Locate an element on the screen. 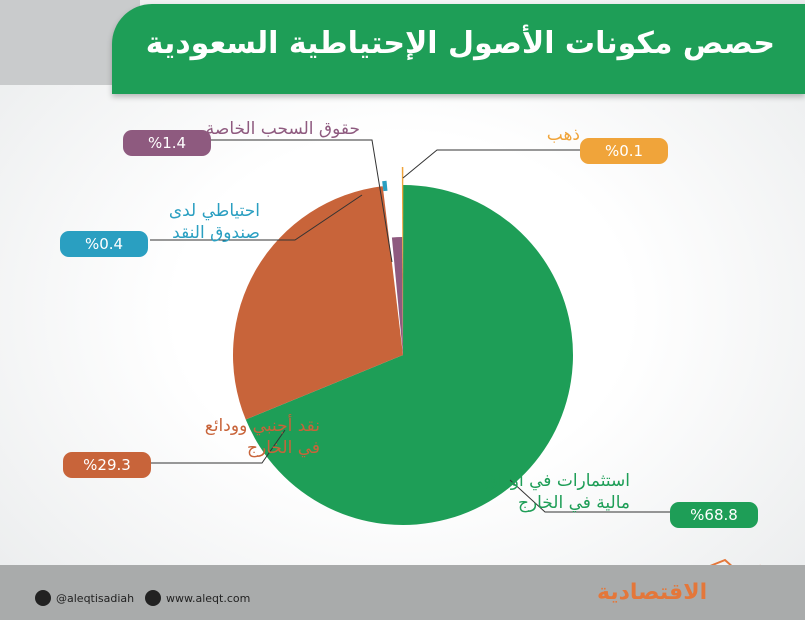 The width and height of the screenshot is (805, 620). pill-gold: %0.1 is located at coordinates (624, 151).